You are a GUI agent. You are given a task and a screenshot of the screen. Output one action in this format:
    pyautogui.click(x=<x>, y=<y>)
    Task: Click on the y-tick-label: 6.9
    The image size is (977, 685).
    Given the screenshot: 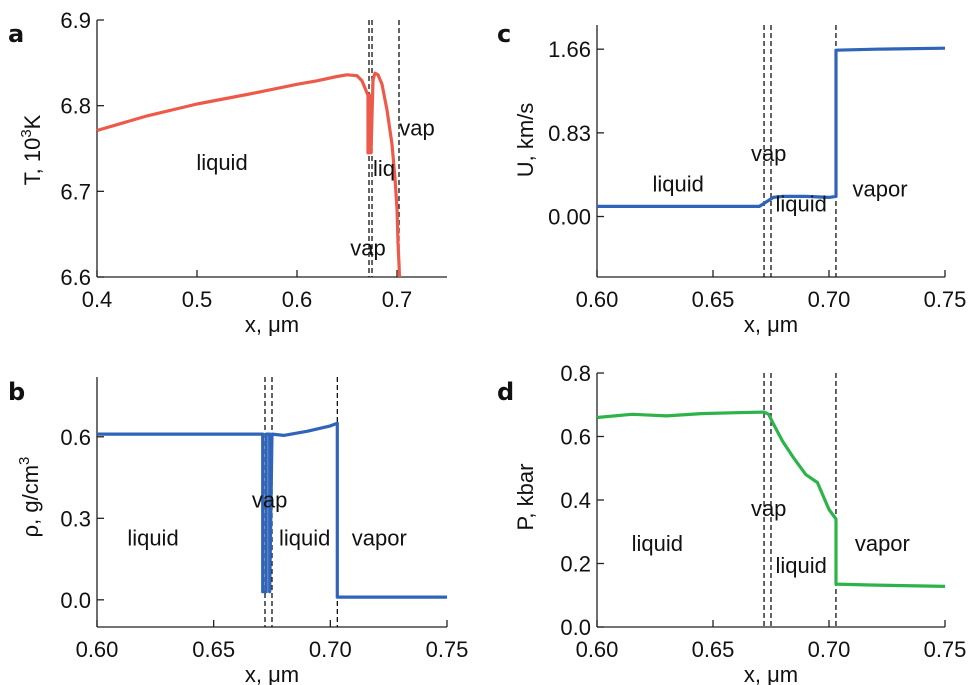 What is the action you would take?
    pyautogui.click(x=75, y=20)
    